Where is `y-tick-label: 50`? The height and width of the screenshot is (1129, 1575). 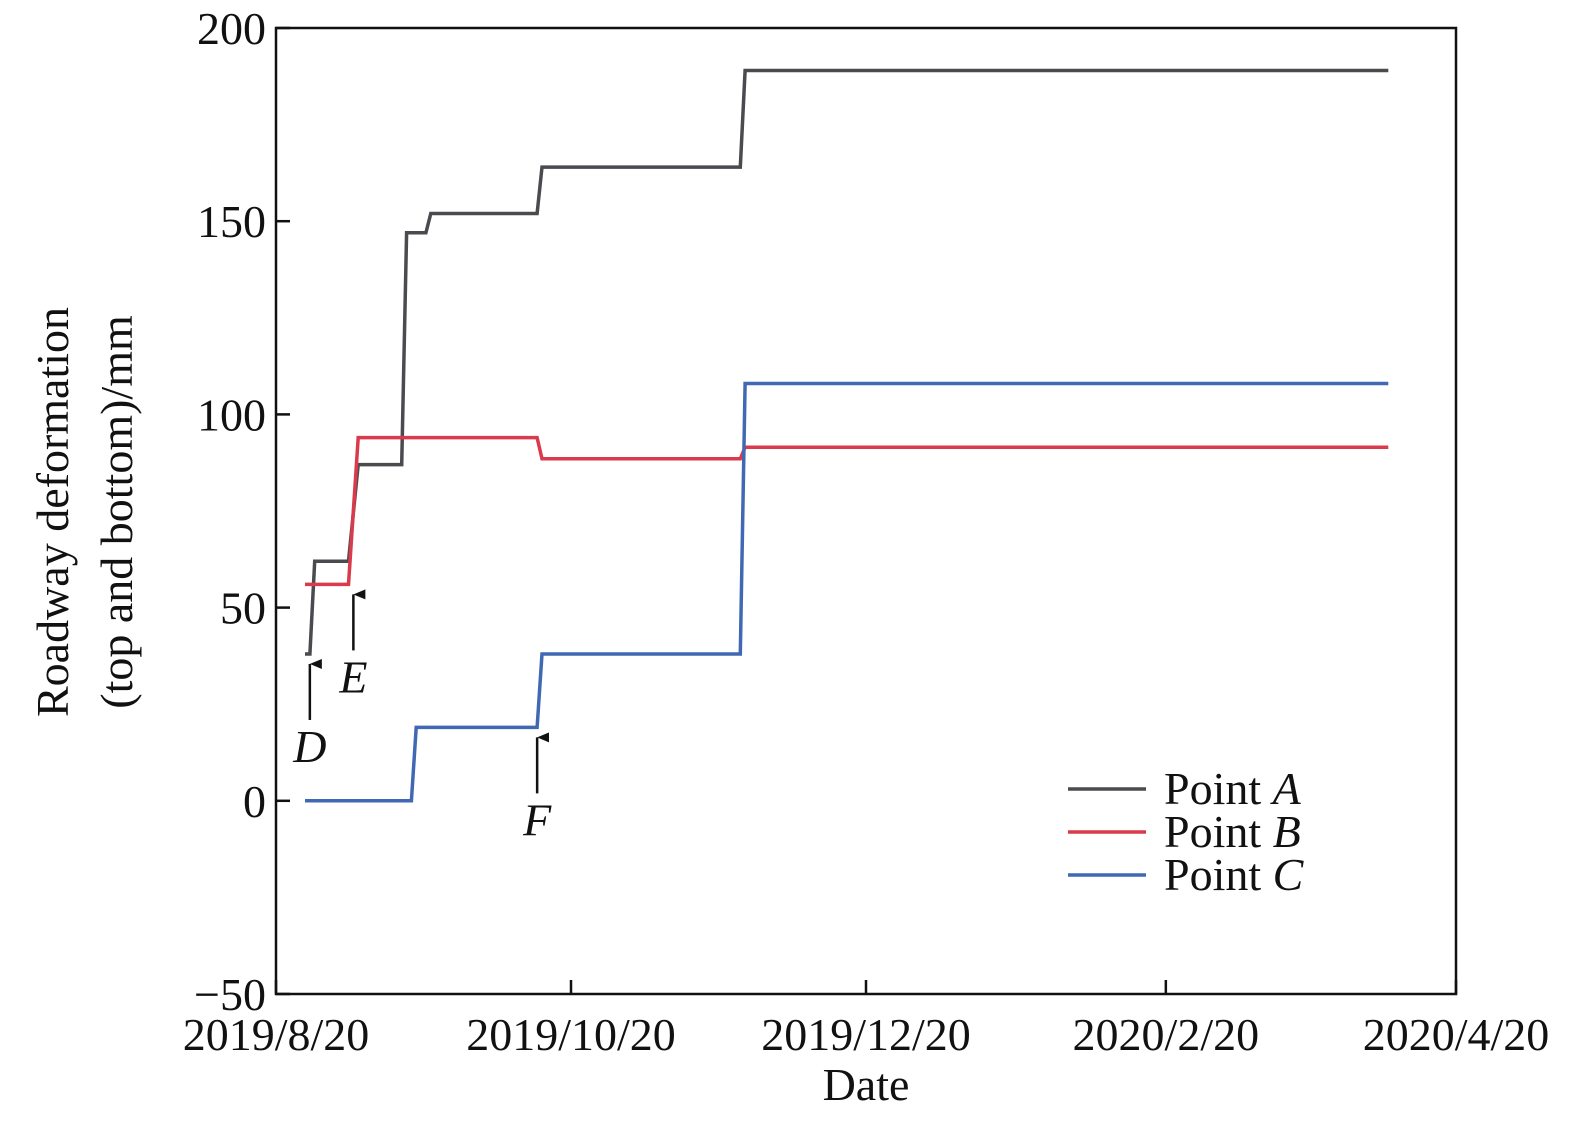 y-tick-label: 50 is located at coordinates (243, 608).